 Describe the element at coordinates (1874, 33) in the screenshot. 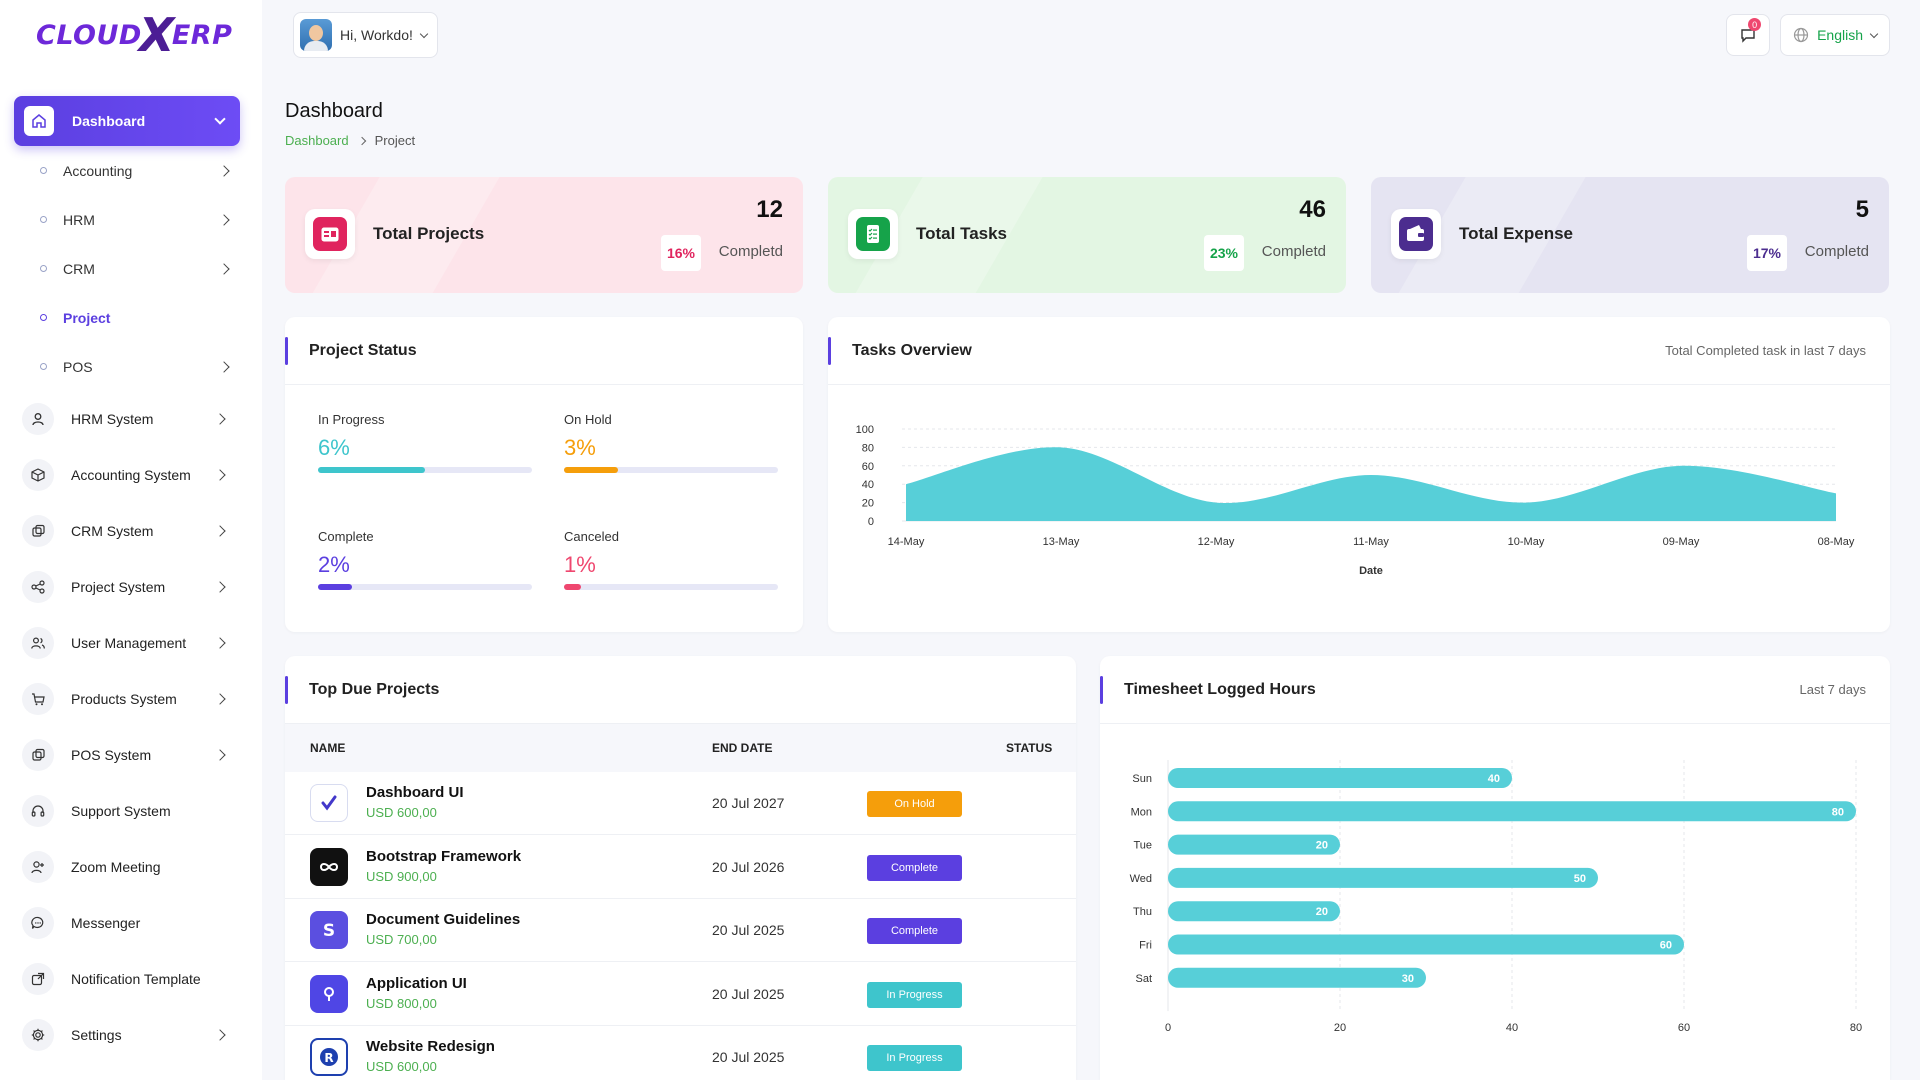

I see `chevron-down-icon` at that location.